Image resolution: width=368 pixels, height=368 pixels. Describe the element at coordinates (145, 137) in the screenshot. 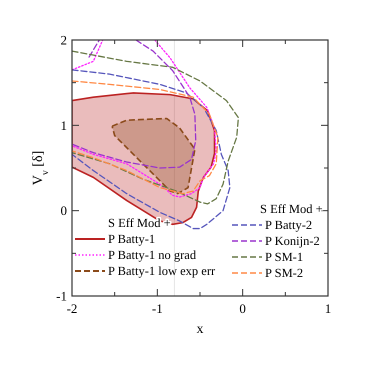

I see `line-series` at that location.